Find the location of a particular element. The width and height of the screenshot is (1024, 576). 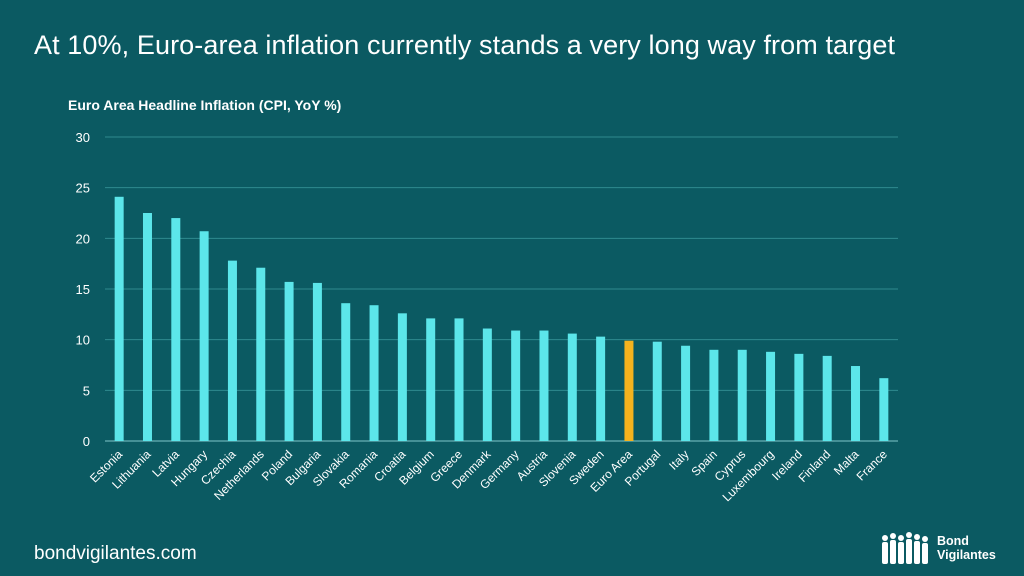

logo-line-1: Bond is located at coordinates (953, 541).